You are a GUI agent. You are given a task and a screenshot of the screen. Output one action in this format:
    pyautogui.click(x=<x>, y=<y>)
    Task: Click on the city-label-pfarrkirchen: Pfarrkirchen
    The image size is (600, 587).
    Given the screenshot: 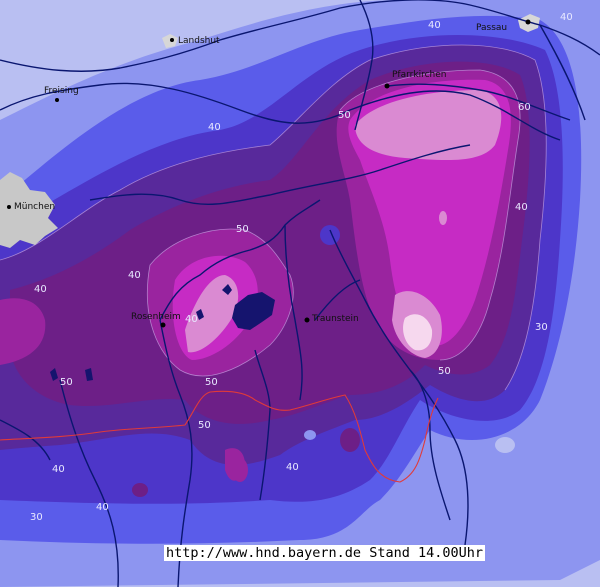 What is the action you would take?
    pyautogui.click(x=419, y=75)
    